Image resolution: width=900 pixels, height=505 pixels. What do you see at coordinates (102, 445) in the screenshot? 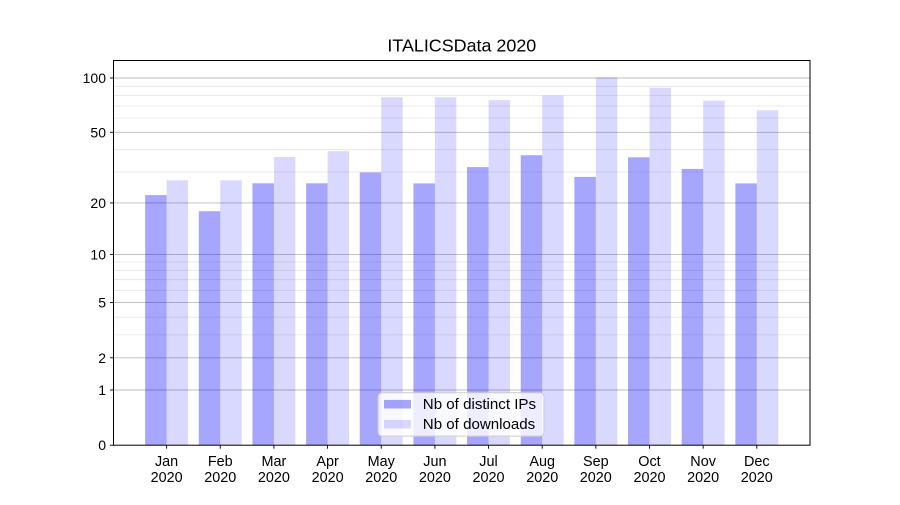
I see `svg-text: 0` at bounding box center [102, 445].